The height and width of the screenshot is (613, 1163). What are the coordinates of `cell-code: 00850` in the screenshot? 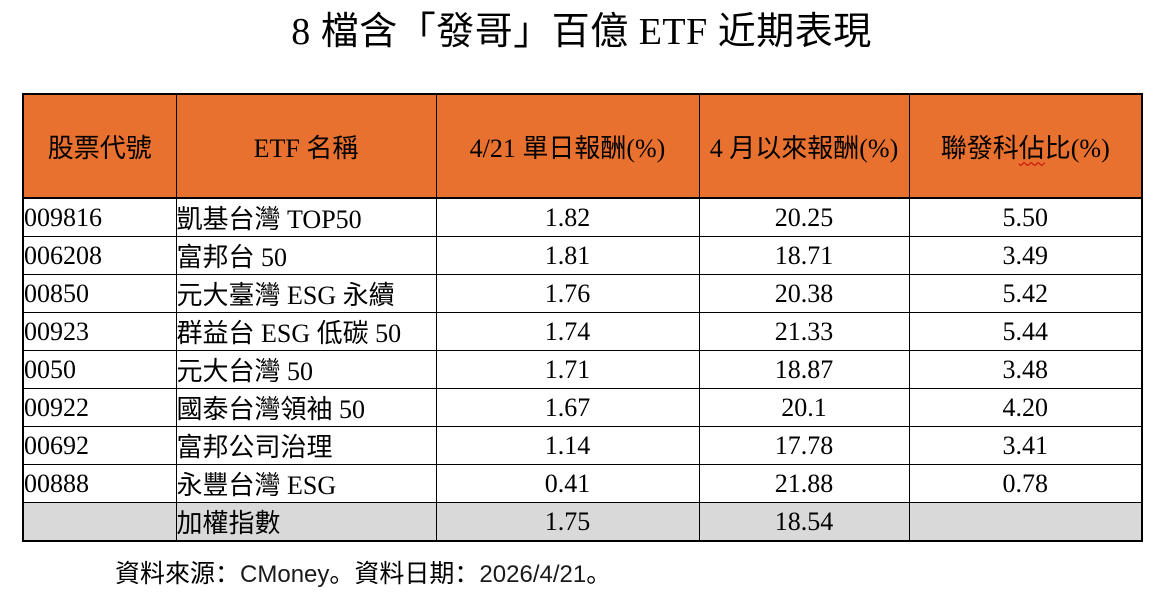 It's located at (99, 293).